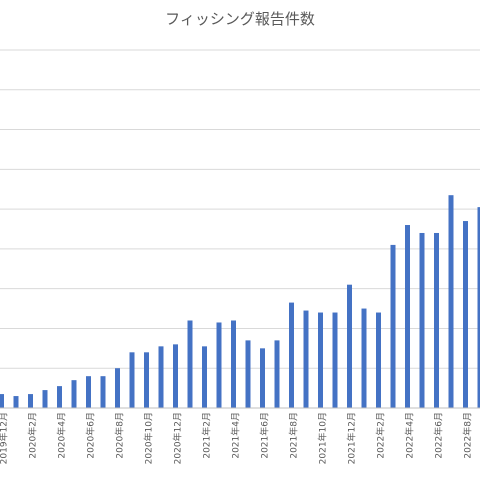 This screenshot has width=480, height=480. What do you see at coordinates (207, 435) in the screenshot?
I see `x-tick-label: 2021年2月` at bounding box center [207, 435].